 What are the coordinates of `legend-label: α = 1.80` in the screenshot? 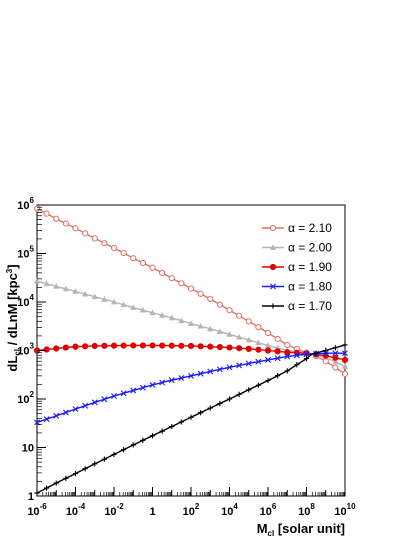 It's located at (310, 287).